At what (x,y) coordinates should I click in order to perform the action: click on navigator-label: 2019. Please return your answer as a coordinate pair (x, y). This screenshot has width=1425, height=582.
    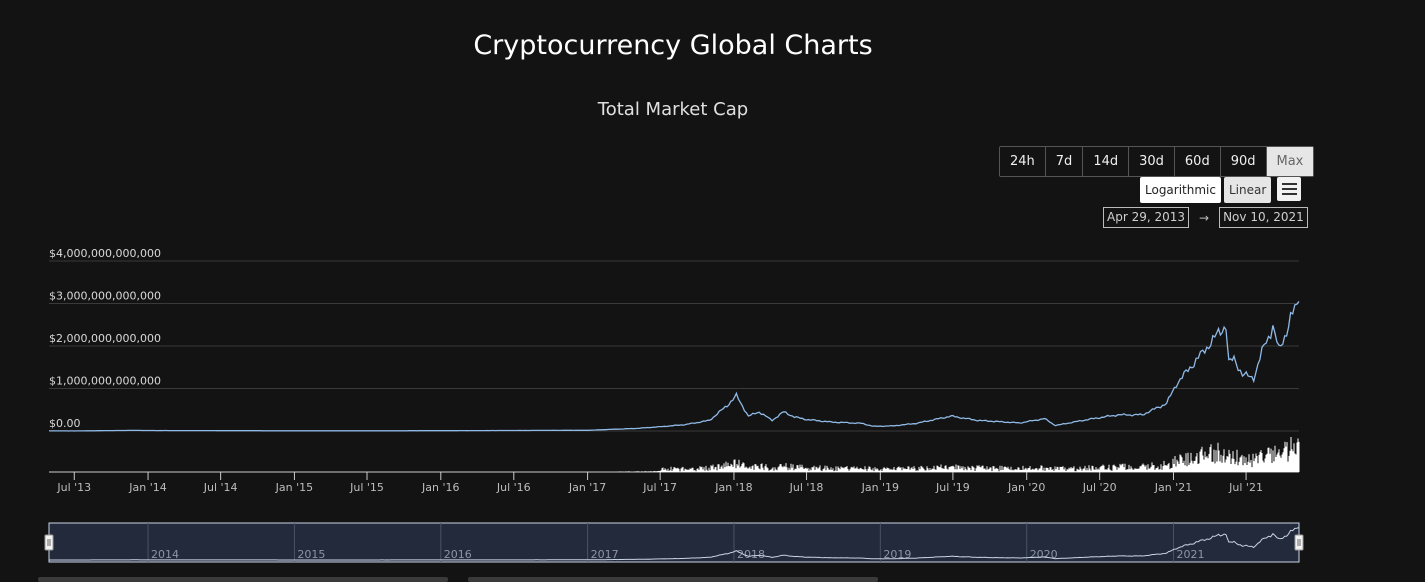
    Looking at the image, I should click on (897, 554).